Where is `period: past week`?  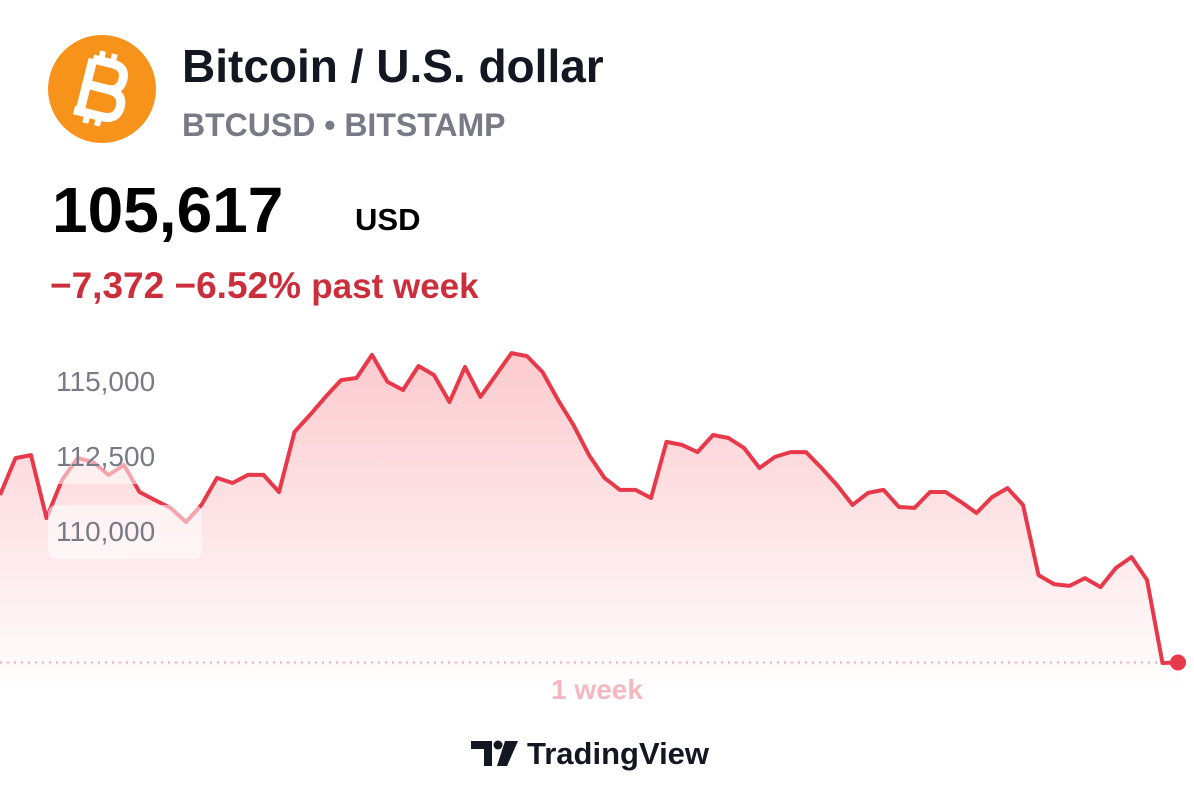
period: past week is located at coordinates (395, 286).